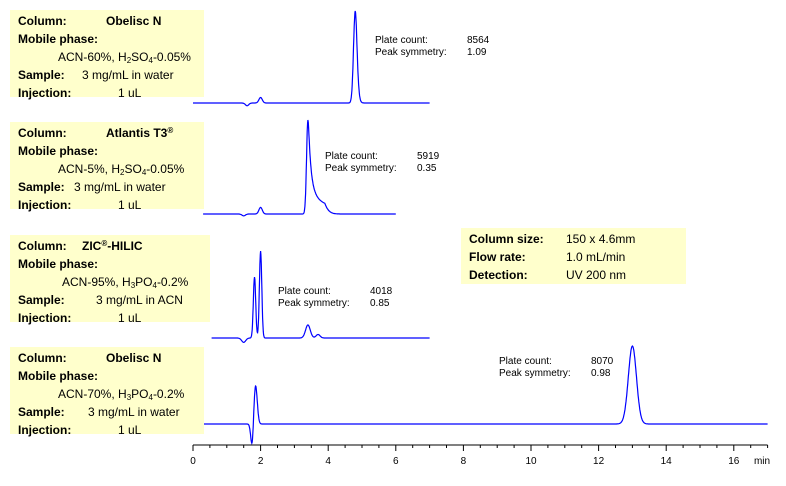 The height and width of the screenshot is (486, 786). I want to click on plate-count-value: 8070, so click(602, 361).